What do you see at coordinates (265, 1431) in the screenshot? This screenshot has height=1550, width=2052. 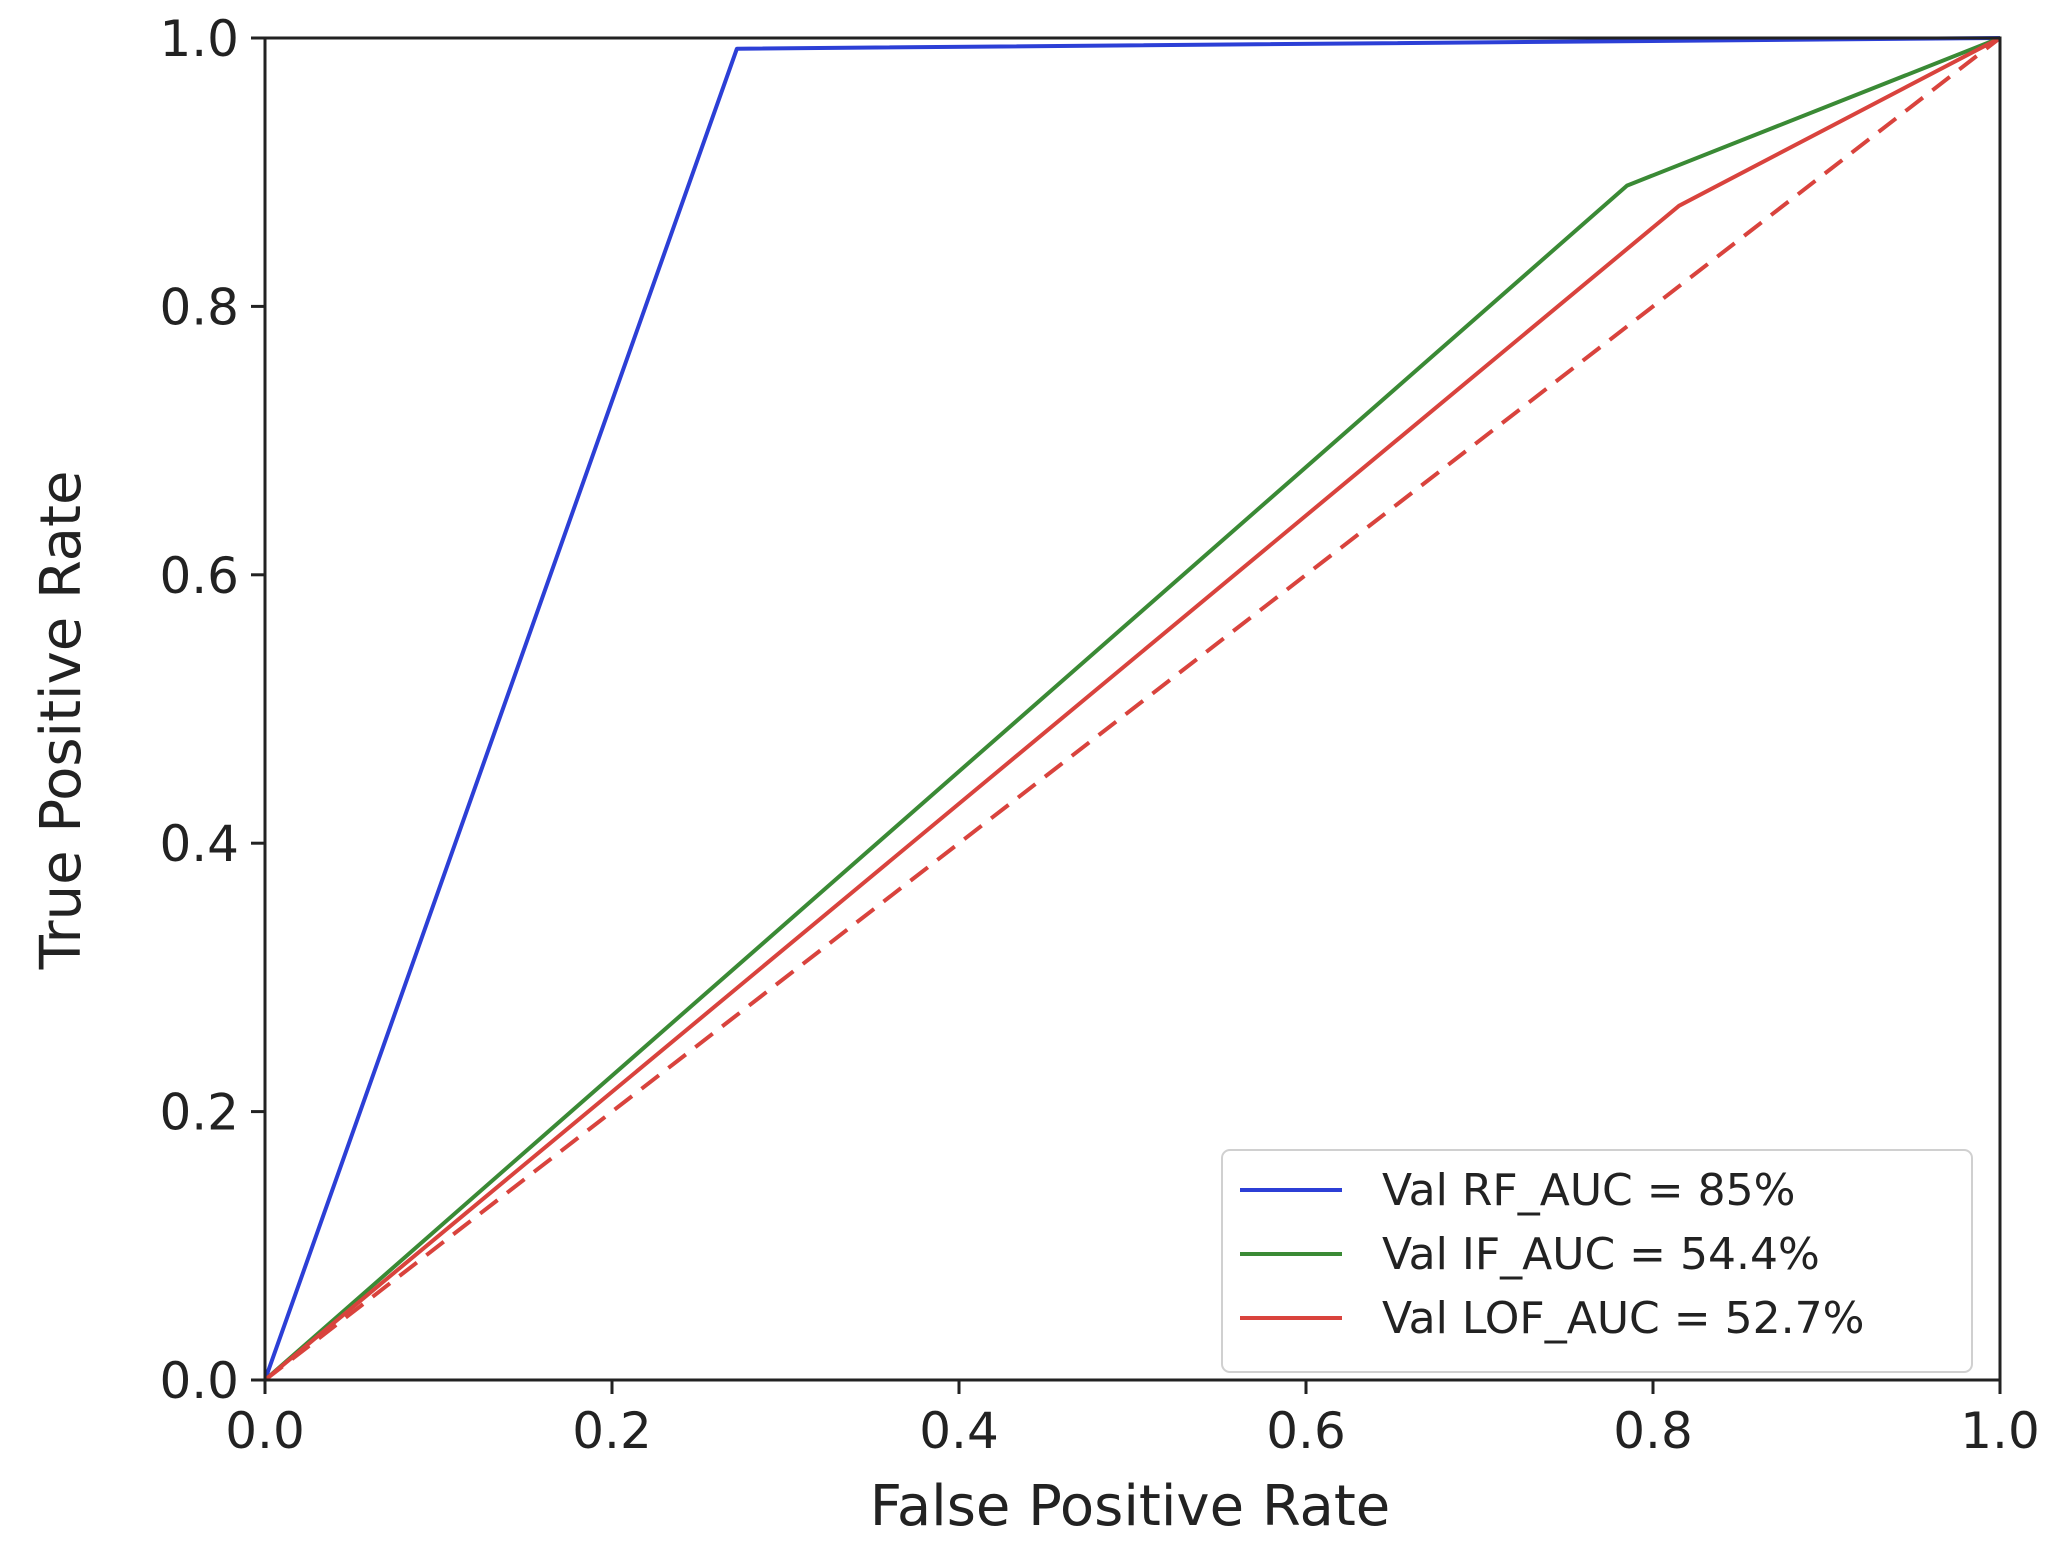 I see `x-tick-label: 0.0` at bounding box center [265, 1431].